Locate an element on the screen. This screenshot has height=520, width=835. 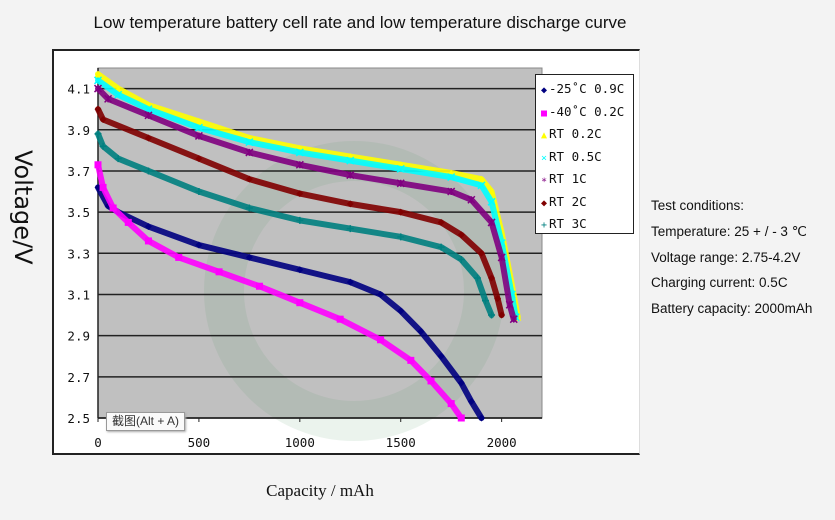
x-tick-label: 0 is located at coordinates (98, 442).